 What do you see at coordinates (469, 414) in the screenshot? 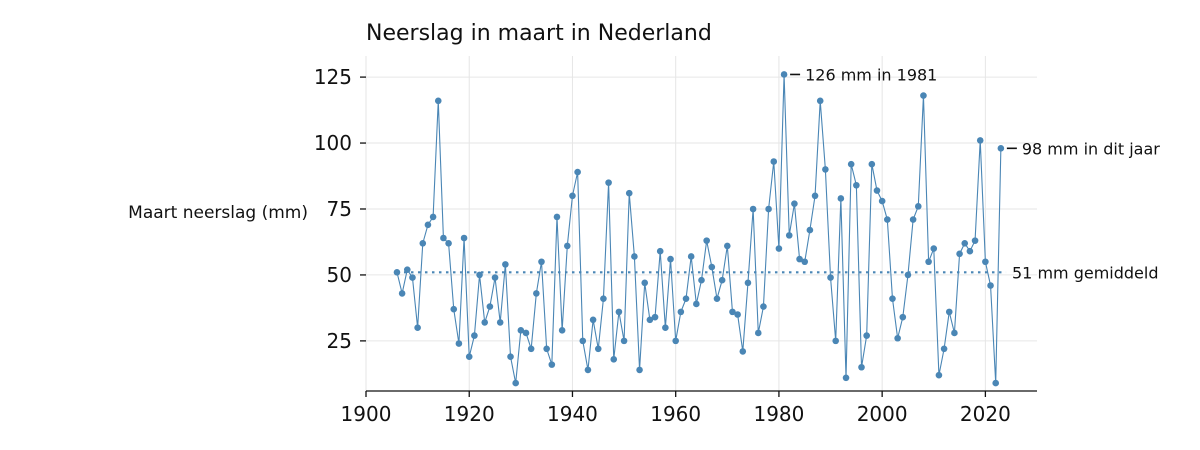
I see `x-tick-label: 1920` at bounding box center [469, 414].